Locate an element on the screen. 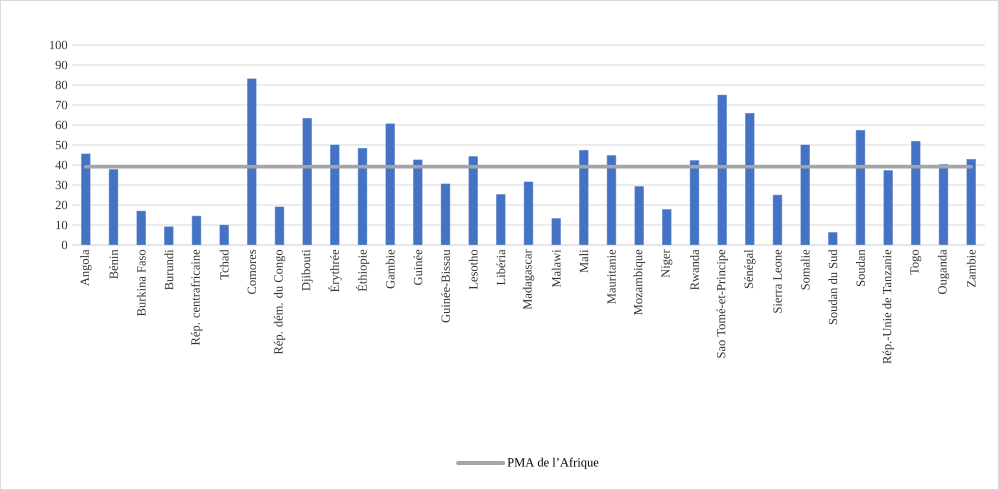 The height and width of the screenshot is (490, 999). x-tick-label: Niger is located at coordinates (666, 263).